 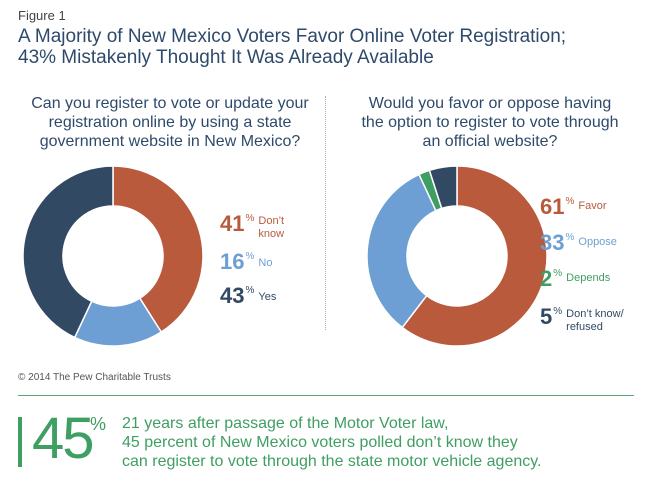 What do you see at coordinates (552, 206) in the screenshot?
I see `legend-value-favor: 61` at bounding box center [552, 206].